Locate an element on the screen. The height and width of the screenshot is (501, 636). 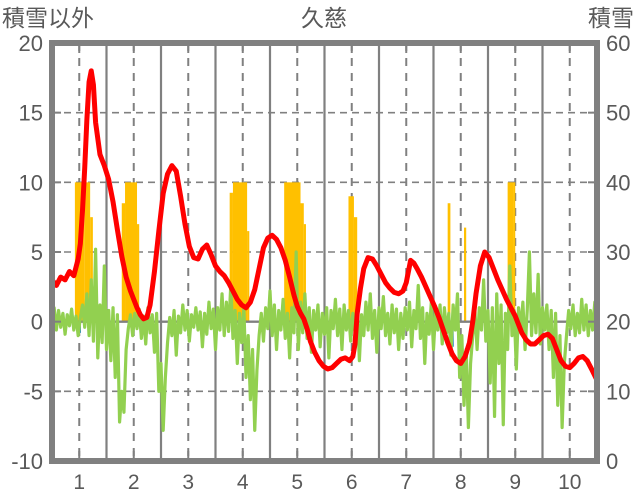
x-tick-label: 4 is located at coordinates (243, 482).